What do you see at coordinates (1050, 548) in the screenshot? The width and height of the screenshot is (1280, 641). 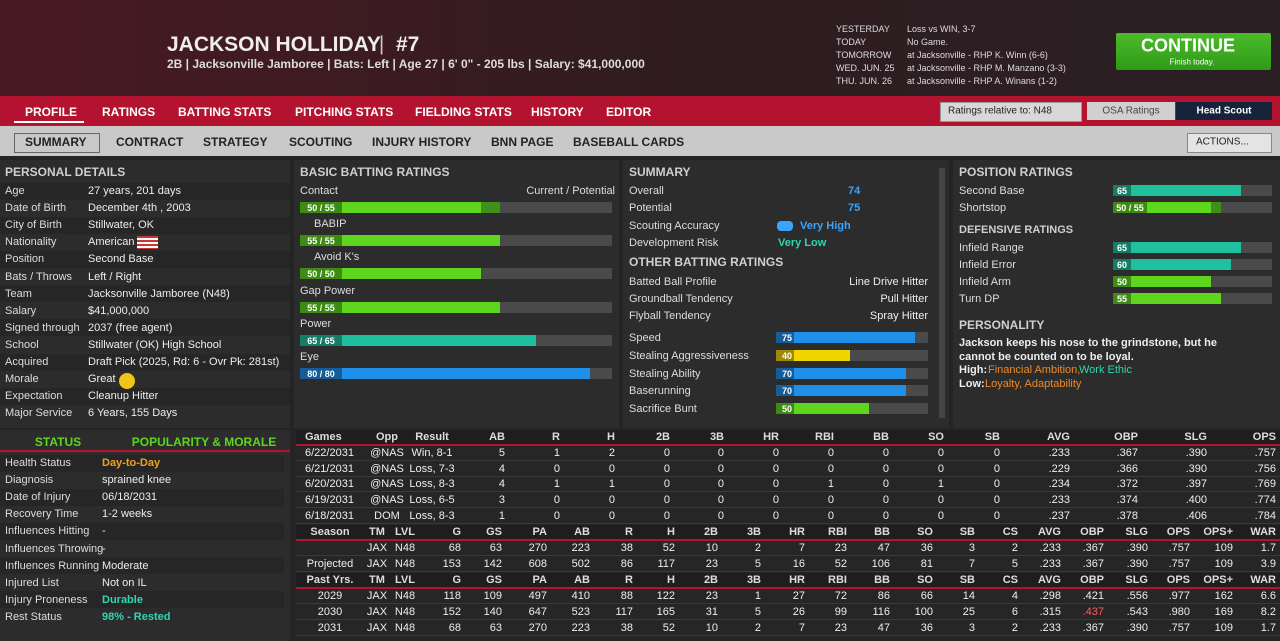 I see `table-cell: .233` at bounding box center [1050, 548].